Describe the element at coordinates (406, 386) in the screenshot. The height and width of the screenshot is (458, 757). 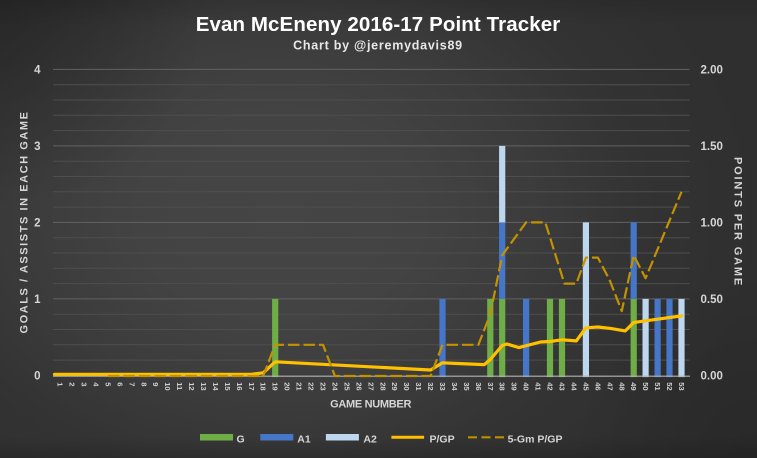
I see `svg-text: 30` at that location.